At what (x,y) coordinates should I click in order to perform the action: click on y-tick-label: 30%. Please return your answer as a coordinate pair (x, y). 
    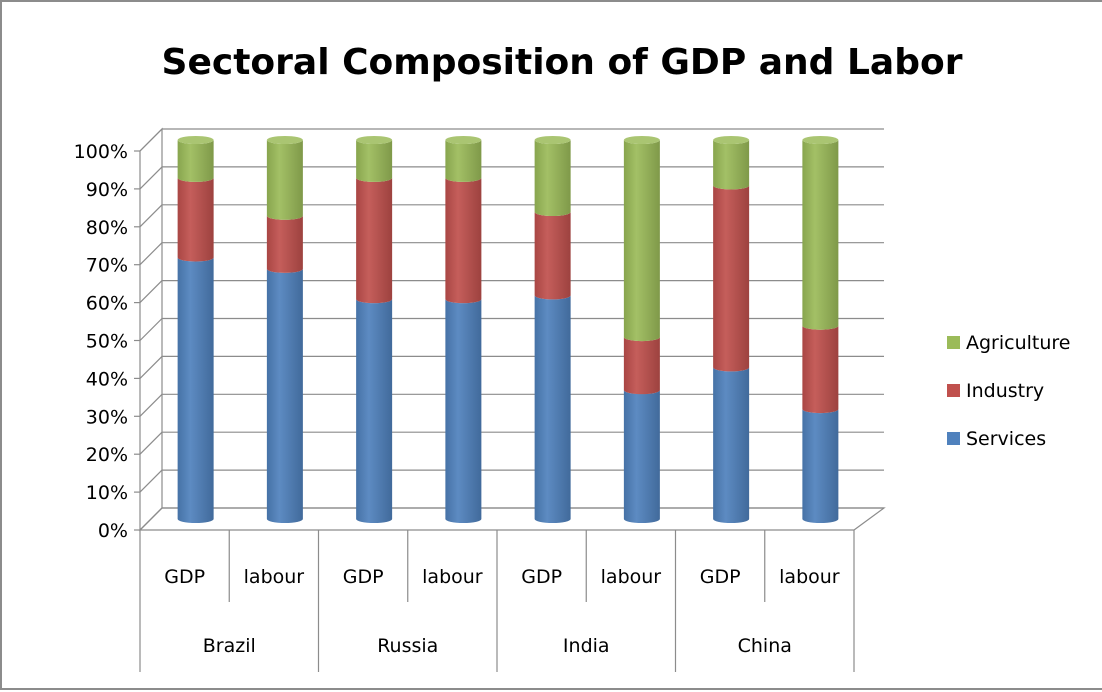
    Looking at the image, I should click on (107, 417).